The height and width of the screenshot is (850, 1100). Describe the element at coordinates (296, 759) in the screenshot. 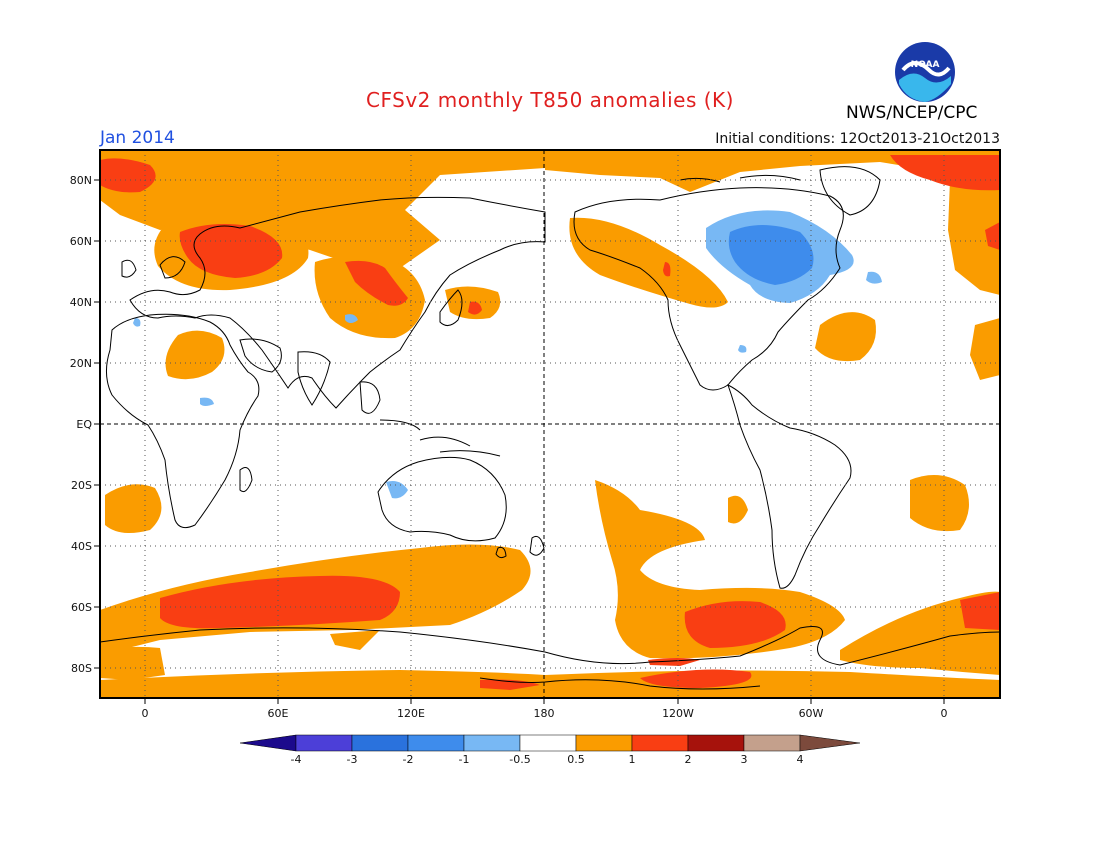

I see `legend-label: -4` at that location.